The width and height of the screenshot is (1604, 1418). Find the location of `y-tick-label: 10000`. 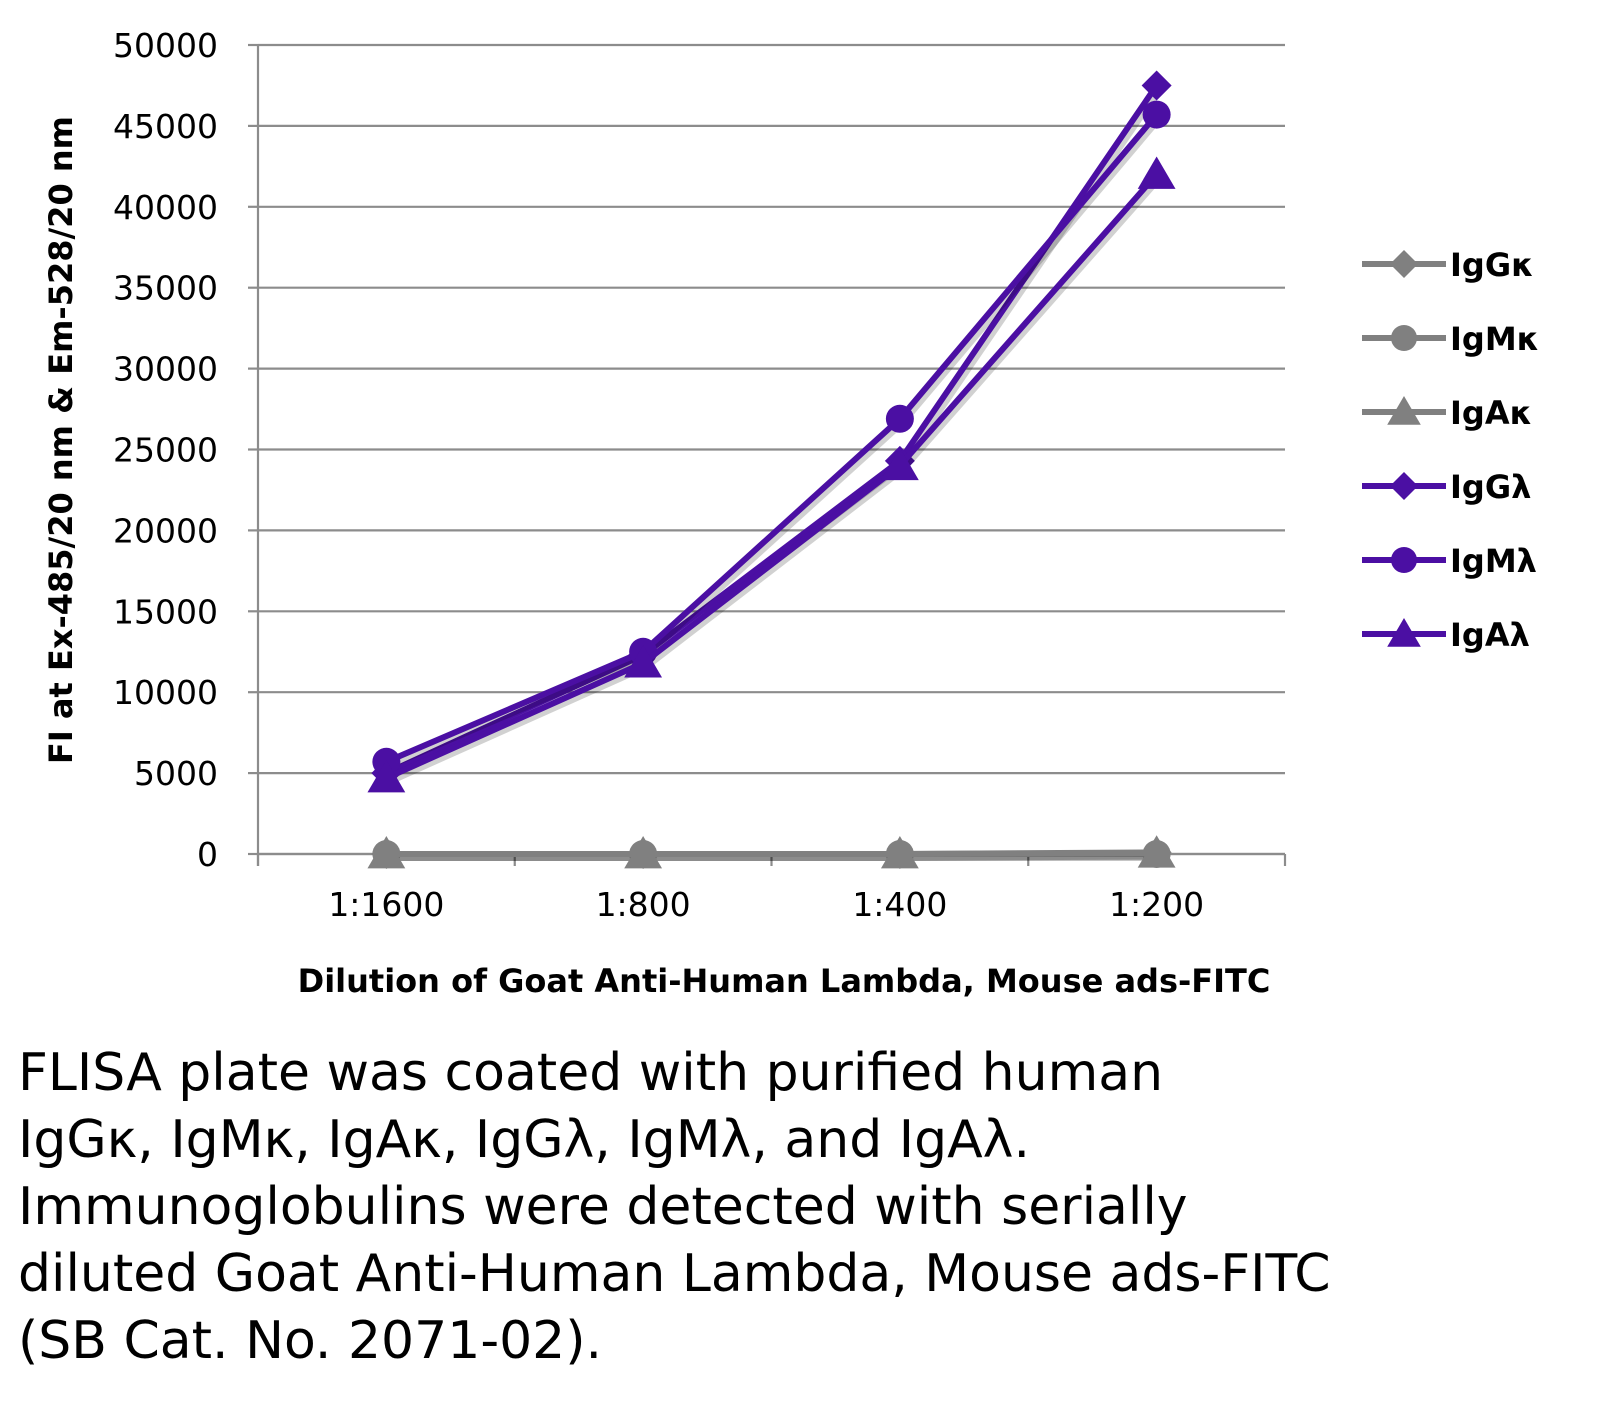

y-tick-label: 10000 is located at coordinates (165, 692).